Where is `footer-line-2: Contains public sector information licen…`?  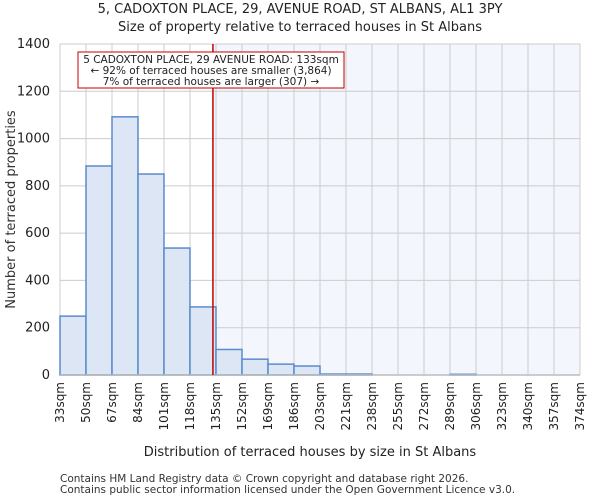
footer-line-2: Contains public sector information licen… is located at coordinates (288, 490).